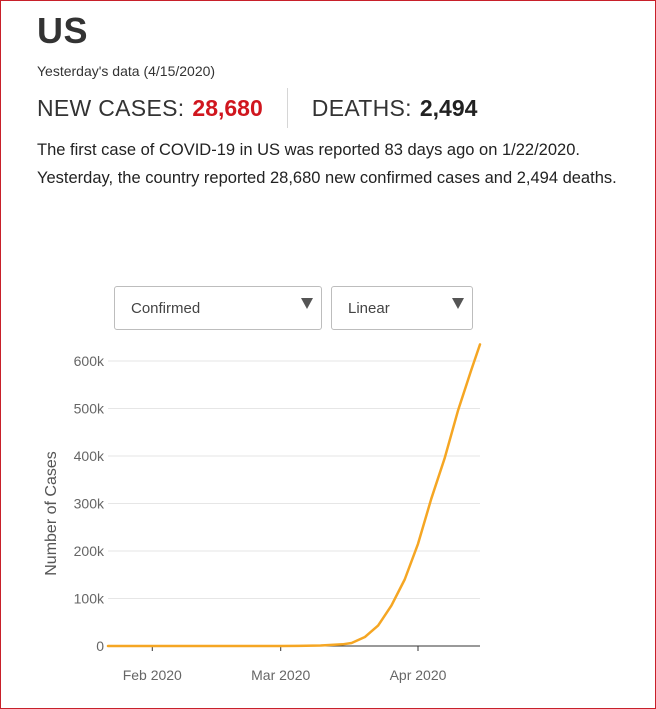 The width and height of the screenshot is (656, 709). Describe the element at coordinates (227, 107) in the screenshot. I see `new-cases-value: 28,680` at that location.